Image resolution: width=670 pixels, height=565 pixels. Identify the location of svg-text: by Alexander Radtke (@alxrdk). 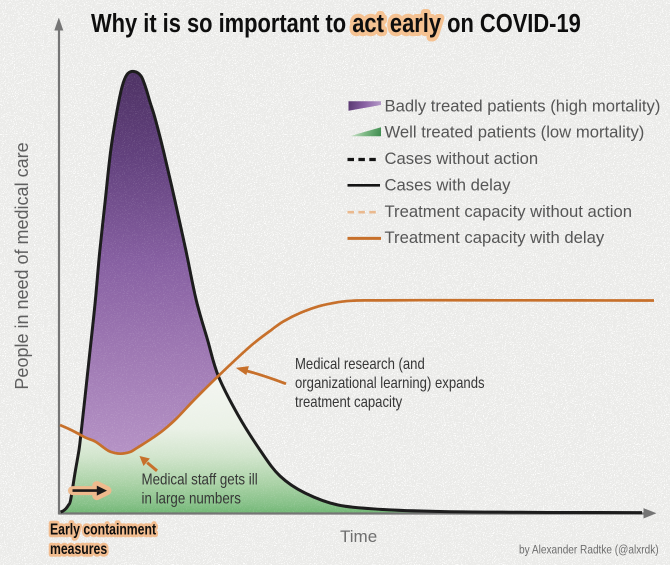
(589, 550).